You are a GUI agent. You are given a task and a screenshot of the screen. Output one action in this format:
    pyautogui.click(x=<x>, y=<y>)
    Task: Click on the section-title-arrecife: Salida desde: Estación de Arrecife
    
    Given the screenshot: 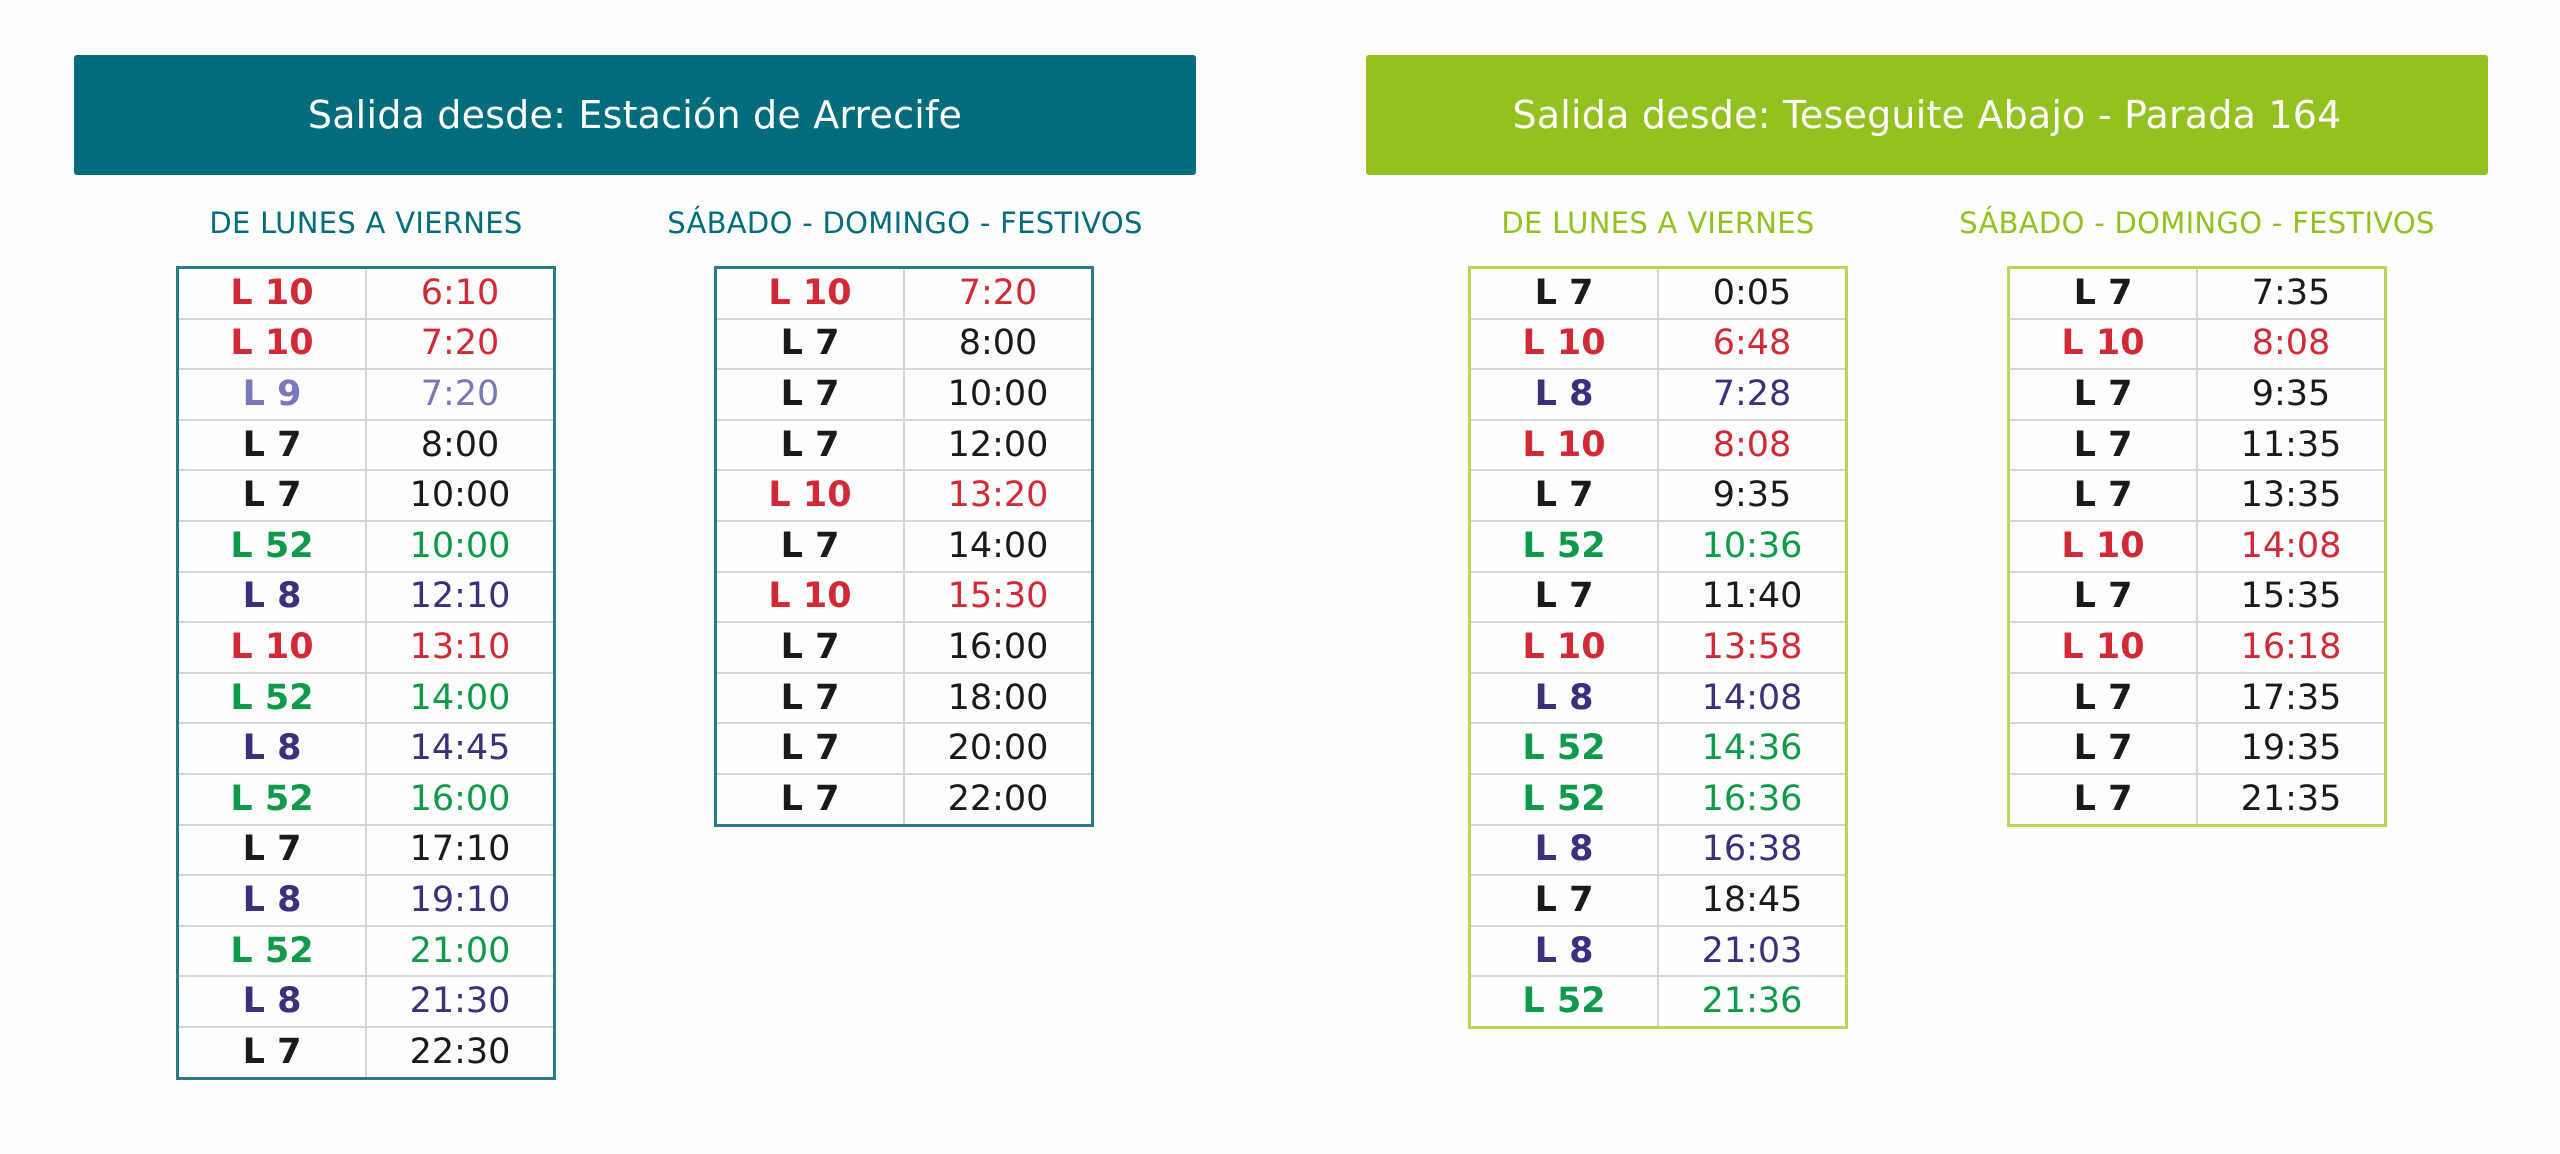 What is the action you would take?
    pyautogui.click(x=635, y=115)
    